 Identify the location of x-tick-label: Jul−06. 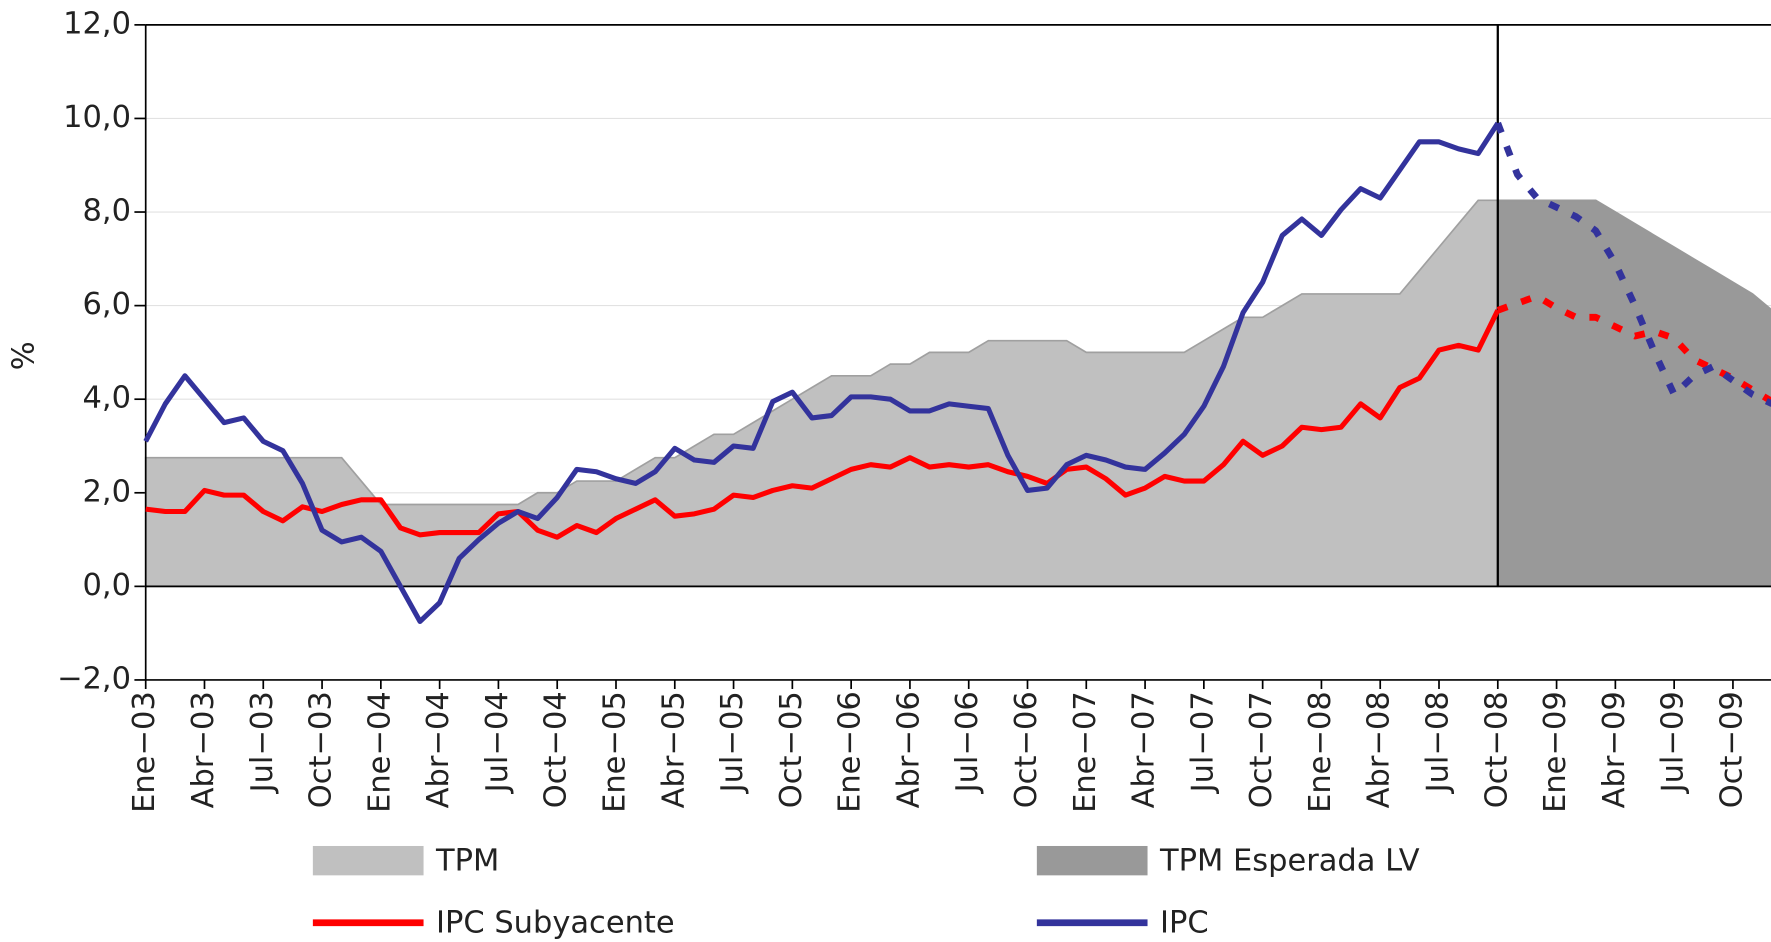
(967, 742).